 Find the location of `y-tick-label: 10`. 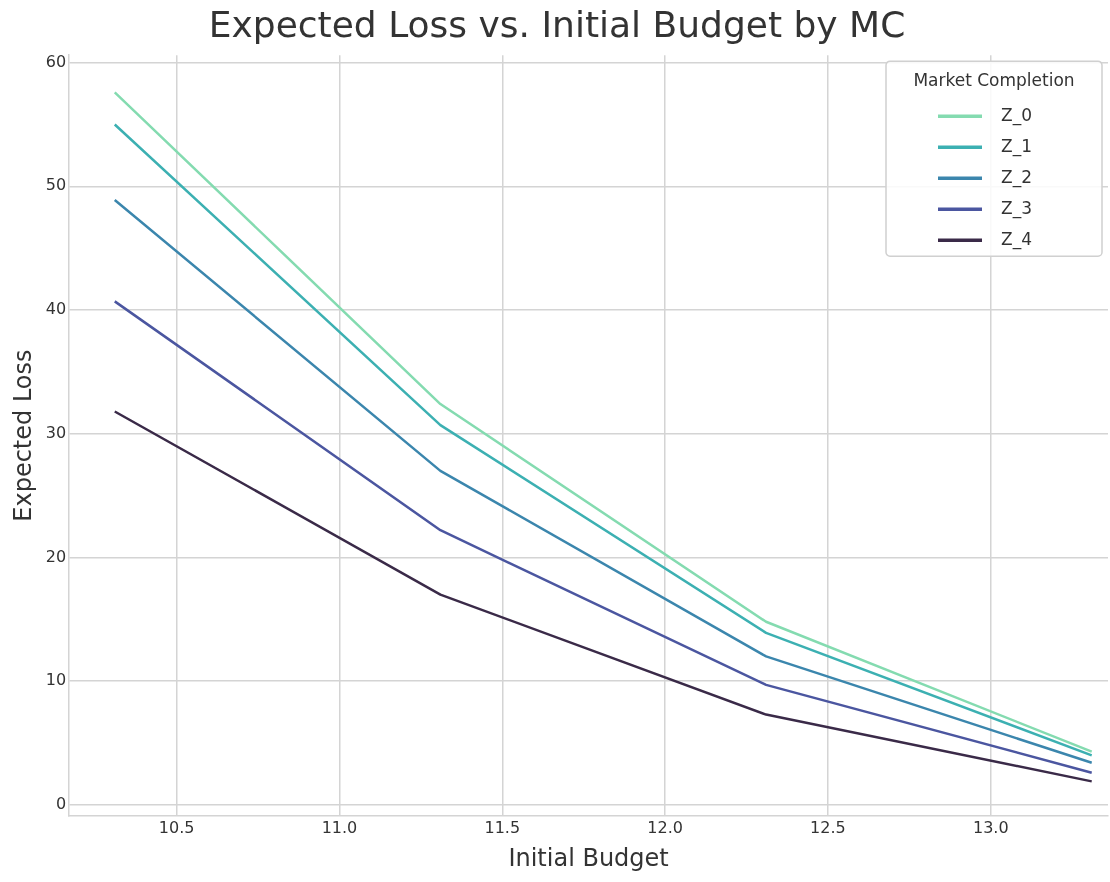

y-tick-label: 10 is located at coordinates (56, 680).